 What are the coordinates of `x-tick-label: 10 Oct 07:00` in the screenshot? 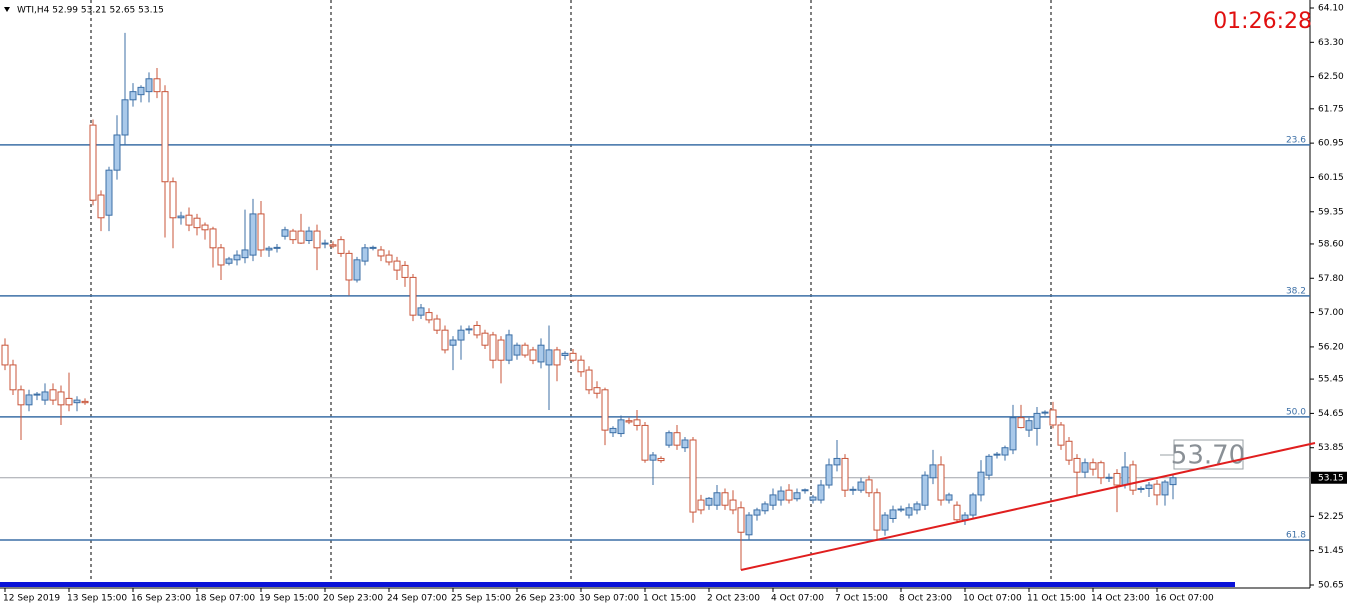 It's located at (992, 599).